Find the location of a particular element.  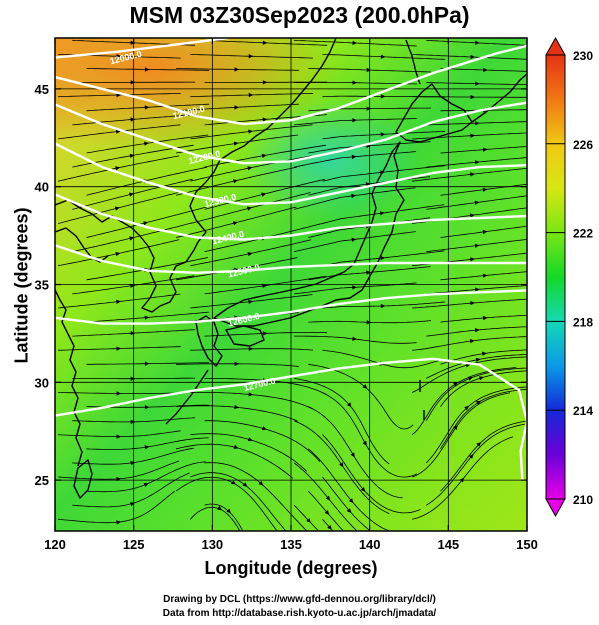

coastline-ryukyu is located at coordinates (187, 397).